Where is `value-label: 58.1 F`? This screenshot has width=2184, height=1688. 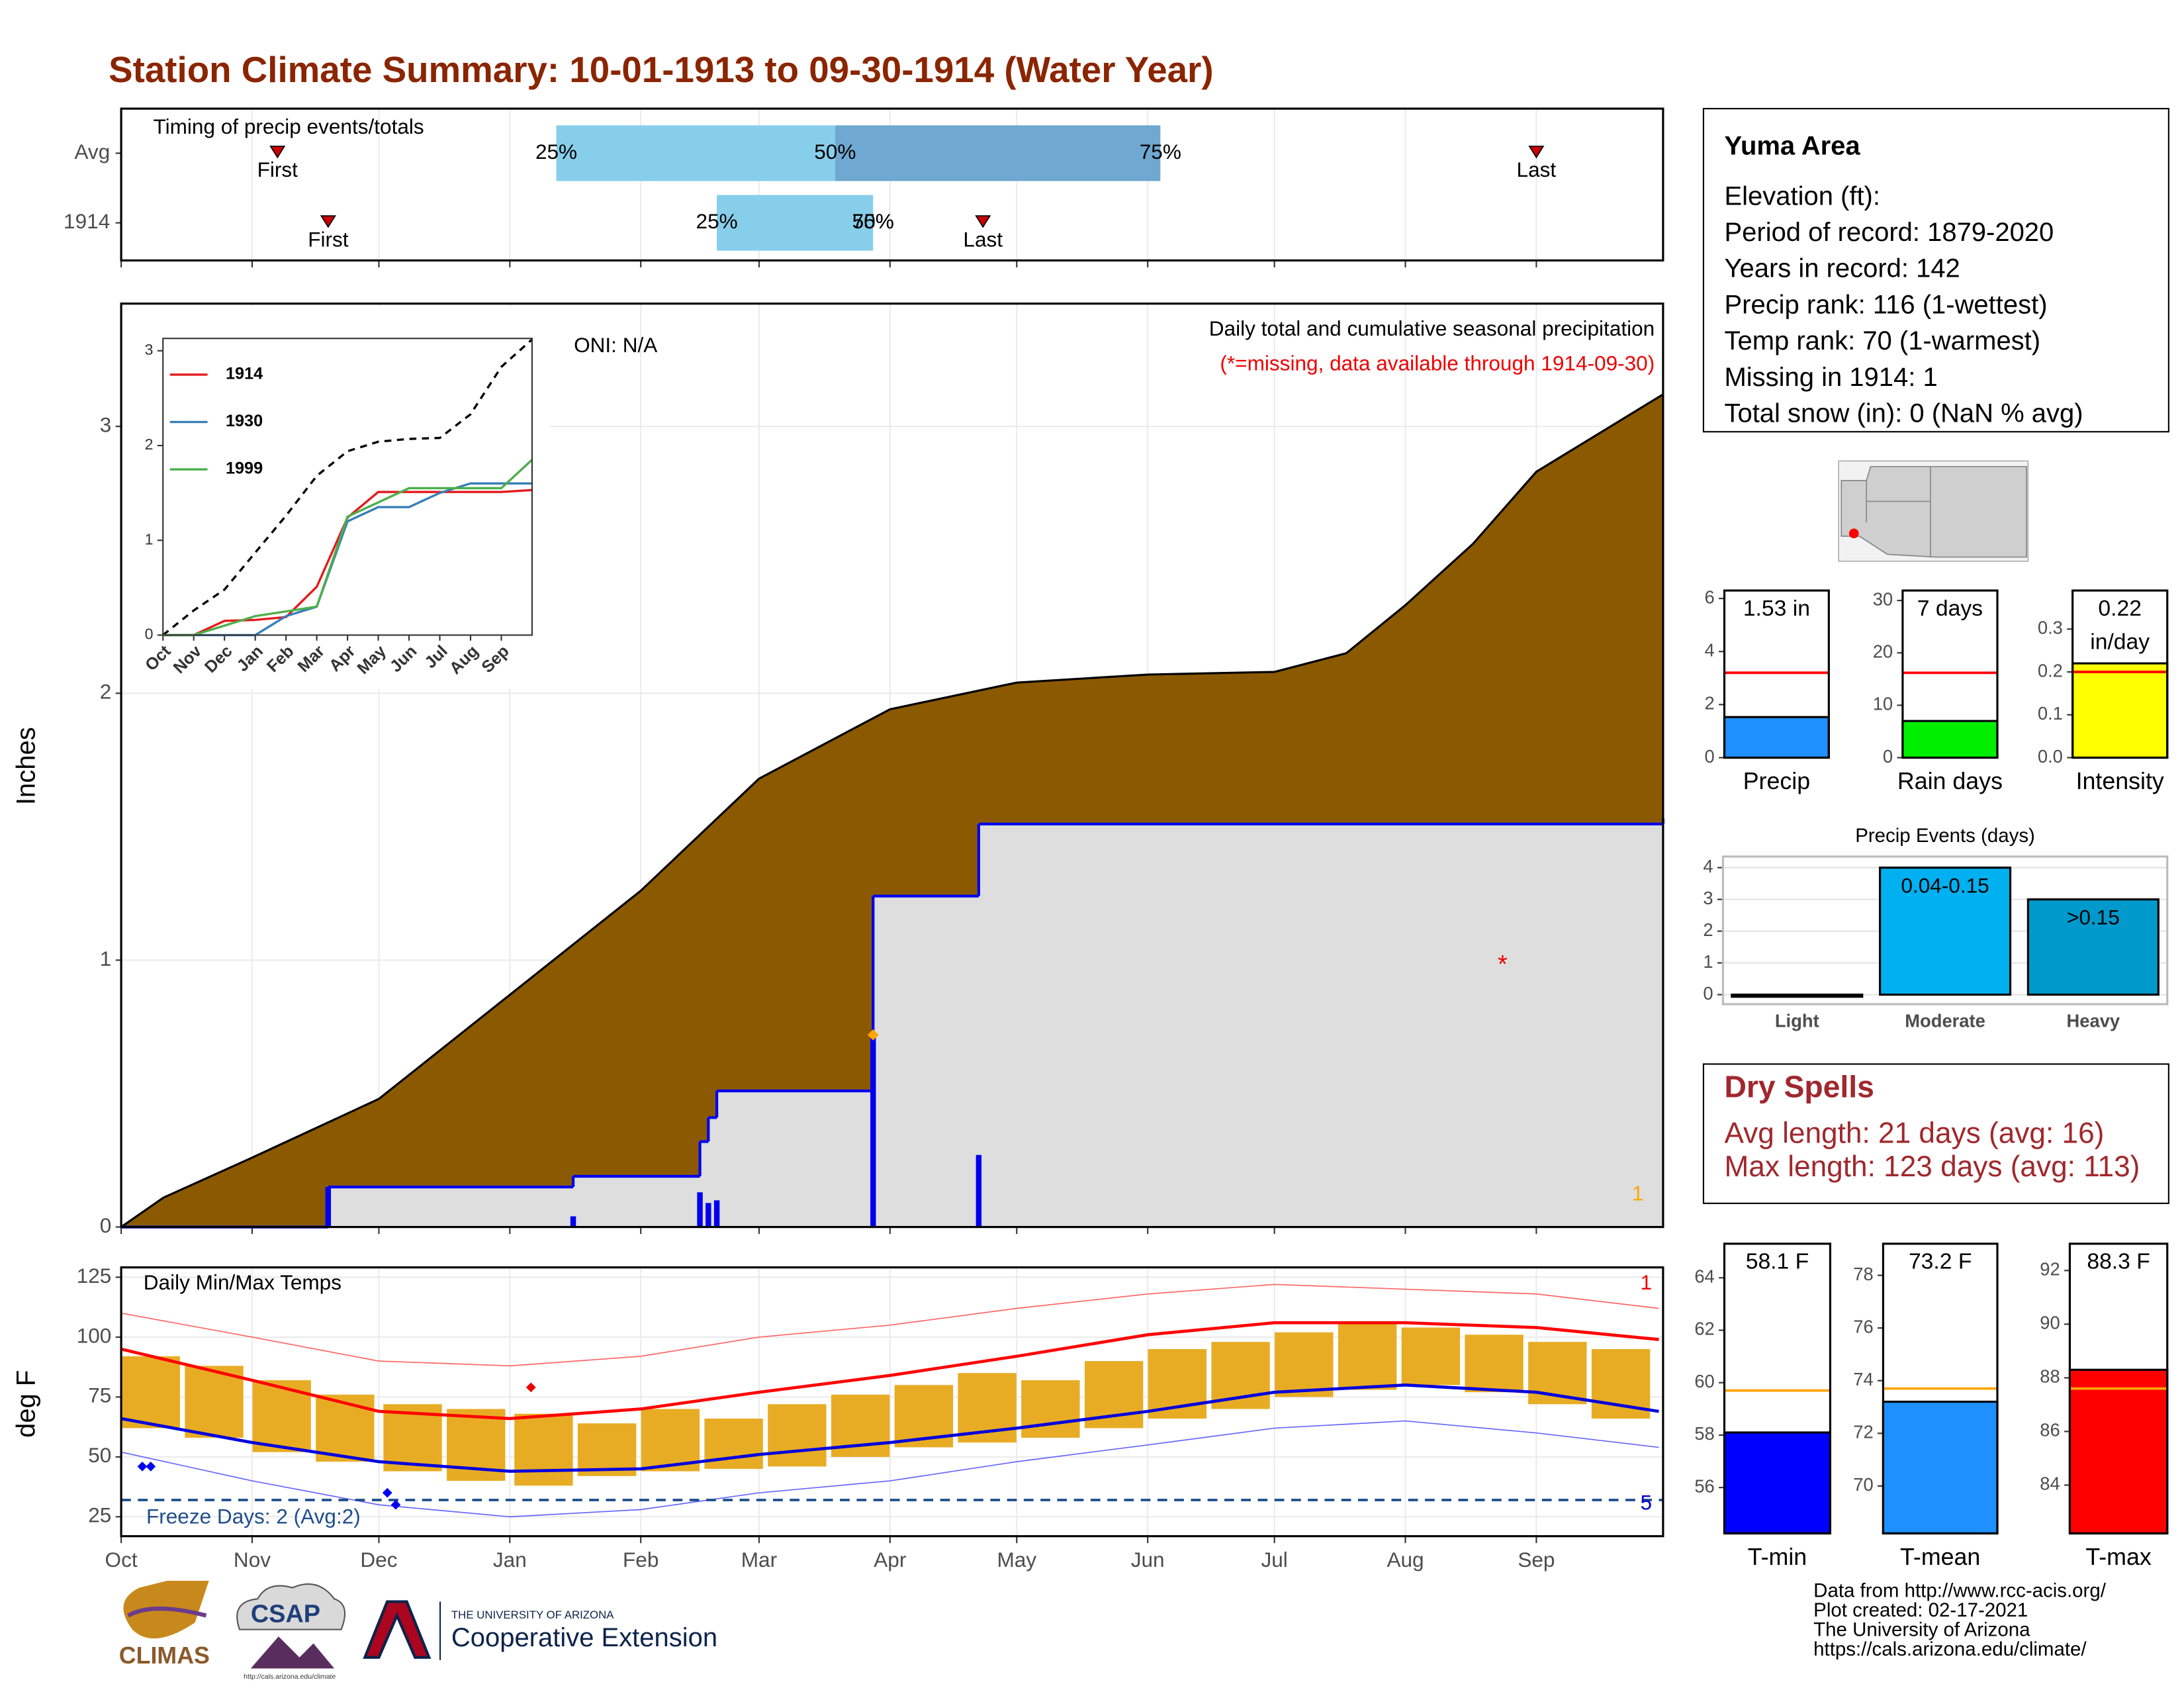 value-label: 58.1 F is located at coordinates (1777, 1262).